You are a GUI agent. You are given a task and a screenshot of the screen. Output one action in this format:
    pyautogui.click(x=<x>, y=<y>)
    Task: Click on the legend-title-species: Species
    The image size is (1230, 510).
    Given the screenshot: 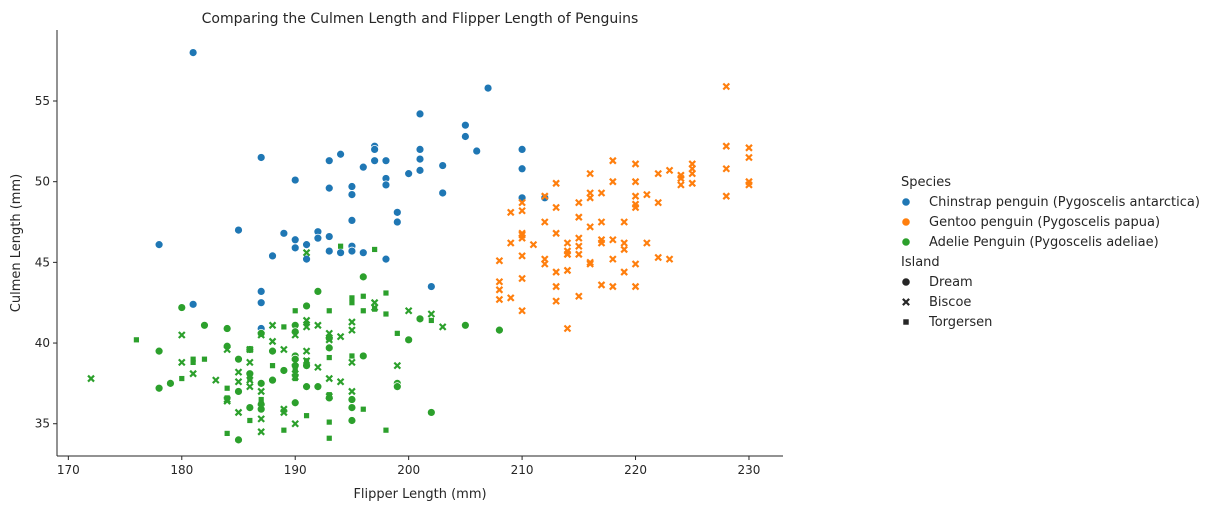 What is the action you would take?
    pyautogui.click(x=926, y=182)
    